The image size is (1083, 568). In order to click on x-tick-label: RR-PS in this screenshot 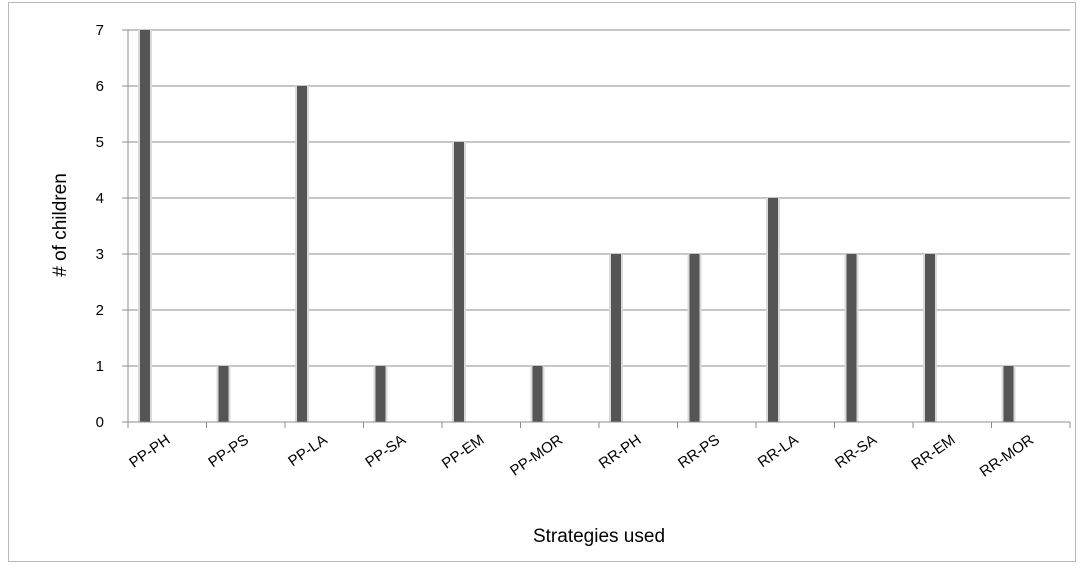, I will do `click(699, 451)`.